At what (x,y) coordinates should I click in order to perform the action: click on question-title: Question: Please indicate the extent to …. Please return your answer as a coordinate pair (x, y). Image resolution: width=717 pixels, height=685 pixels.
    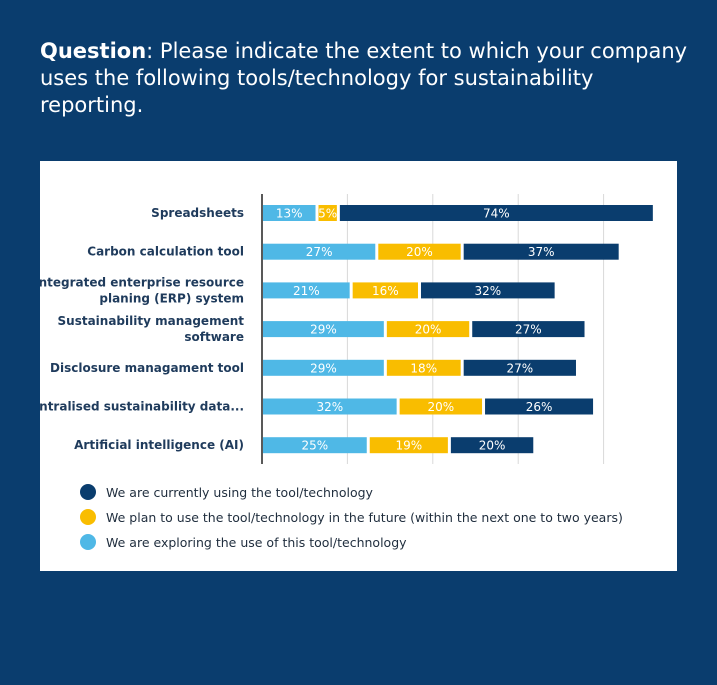
    Looking at the image, I should click on (365, 78).